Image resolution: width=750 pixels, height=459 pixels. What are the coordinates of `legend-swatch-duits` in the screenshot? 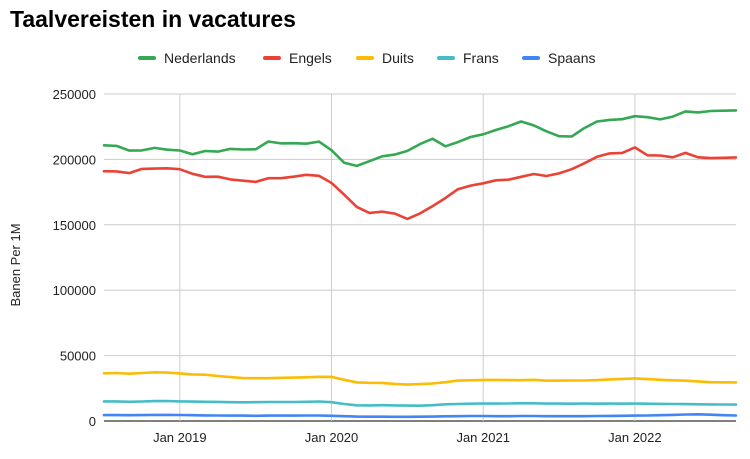 It's located at (365, 58).